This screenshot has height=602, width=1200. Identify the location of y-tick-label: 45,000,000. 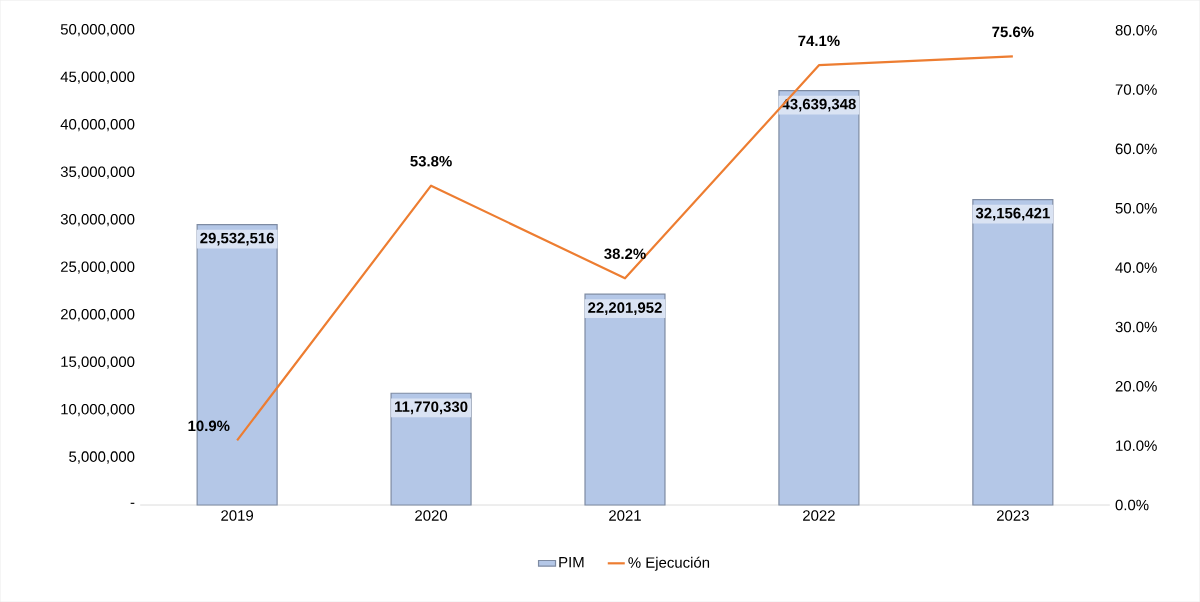
(97, 77).